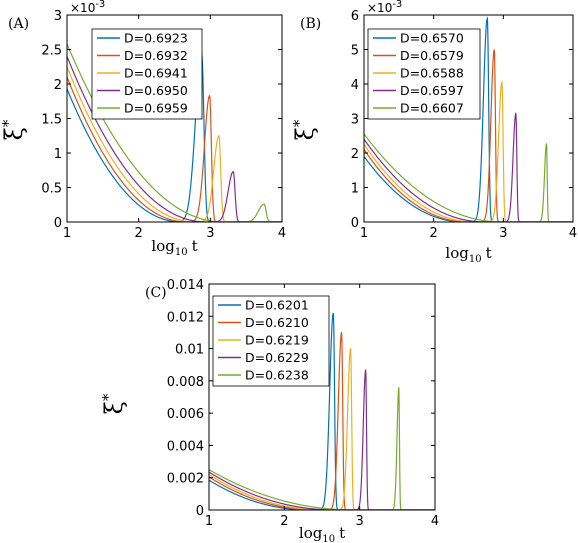 The image size is (578, 543). Describe the element at coordinates (185, 446) in the screenshot. I see `y-tick-label: 0.004` at that location.